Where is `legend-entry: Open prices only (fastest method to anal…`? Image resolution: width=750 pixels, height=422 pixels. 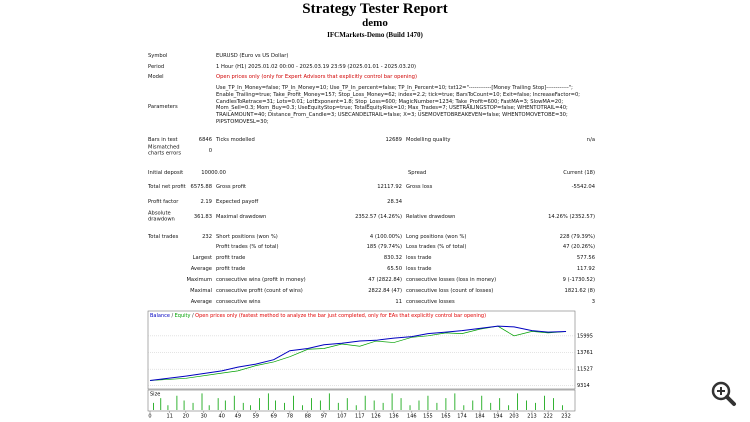
legend-entry: Open prices only (fastest method to anal… is located at coordinates (340, 316).